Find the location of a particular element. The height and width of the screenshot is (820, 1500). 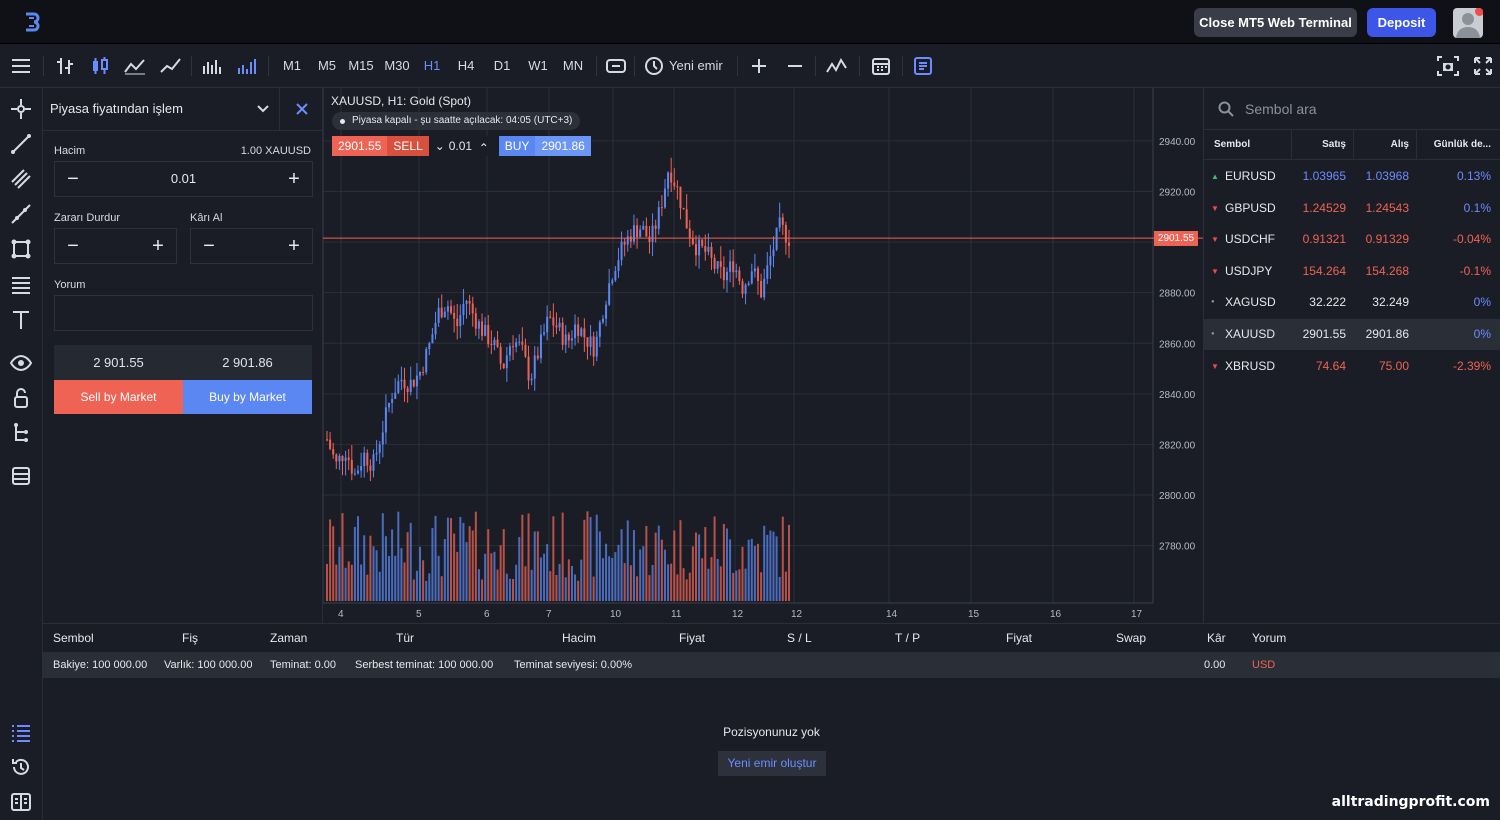

timeframe-h1: H1 is located at coordinates (432, 65).